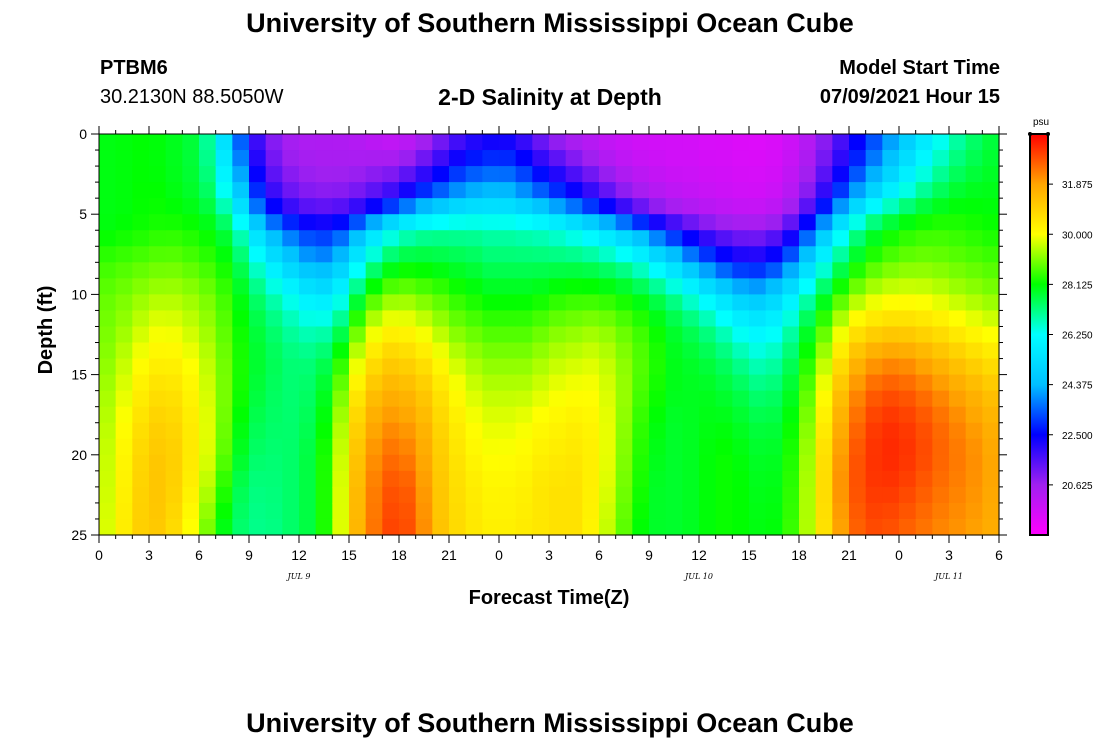 This screenshot has height=750, width=1100. What do you see at coordinates (909, 97) in the screenshot?
I see `model-start-value: 07/09/2021 Hour 15` at bounding box center [909, 97].